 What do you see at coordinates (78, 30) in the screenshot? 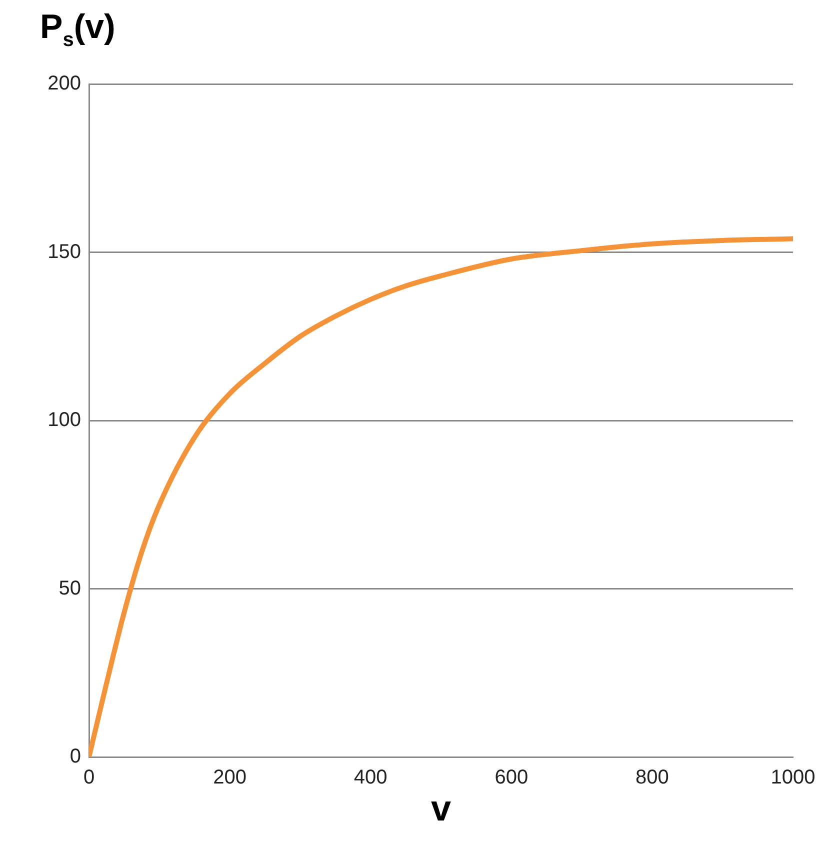
I see `y-axis-title: P$_{s}$(v)` at bounding box center [78, 30].